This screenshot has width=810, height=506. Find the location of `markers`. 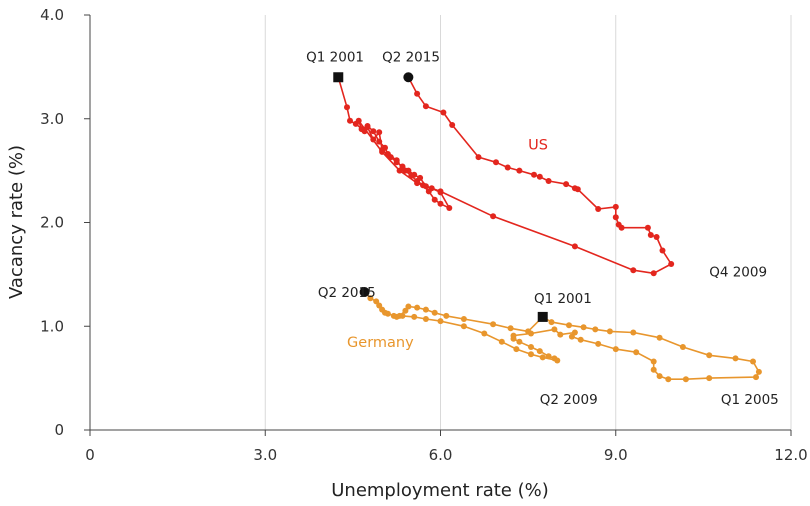

markers is located at coordinates (440, 197).